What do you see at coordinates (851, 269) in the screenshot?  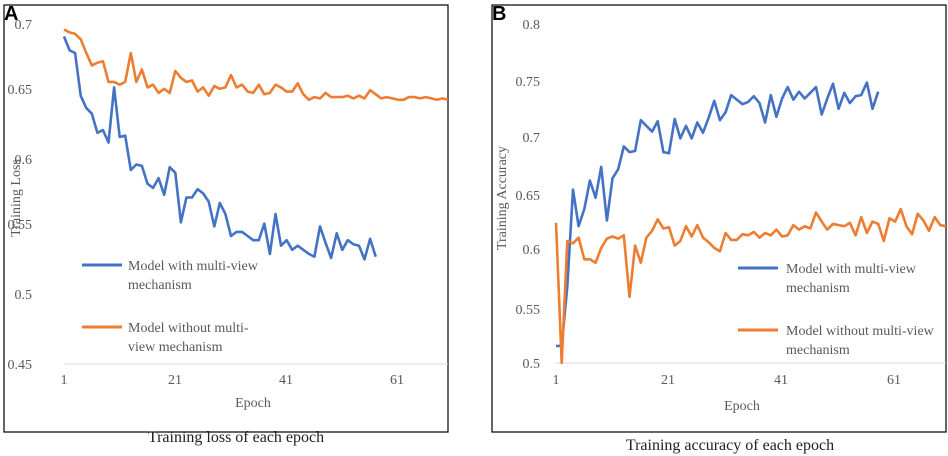 I see `panel-b-legend-label: Model with multi-view` at bounding box center [851, 269].